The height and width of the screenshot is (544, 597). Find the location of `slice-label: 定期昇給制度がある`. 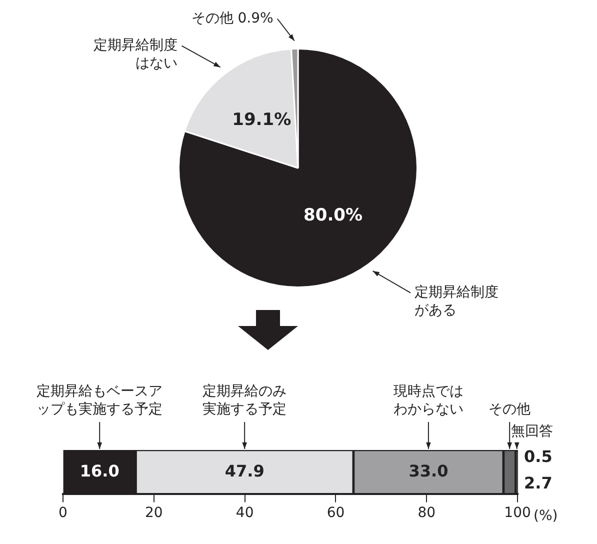

slice-label: 定期昇給制度がある is located at coordinates (456, 301).